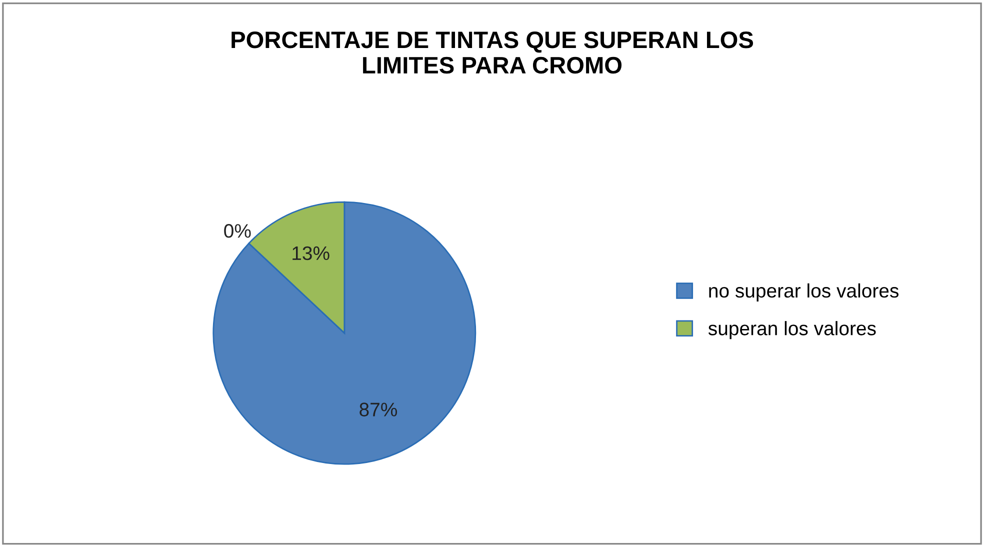  Describe the element at coordinates (803, 292) in the screenshot. I see `legend-label: no superar los valores` at that location.